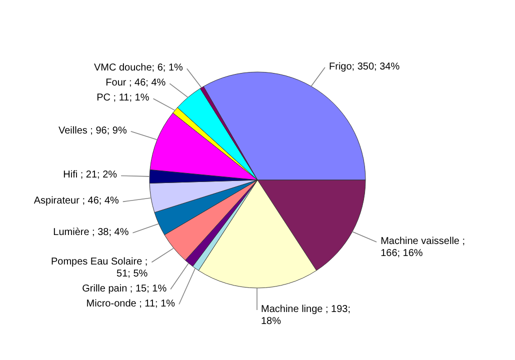  I want to click on slice-label: Micro-onde ; 11; 1%, so click(131, 304).